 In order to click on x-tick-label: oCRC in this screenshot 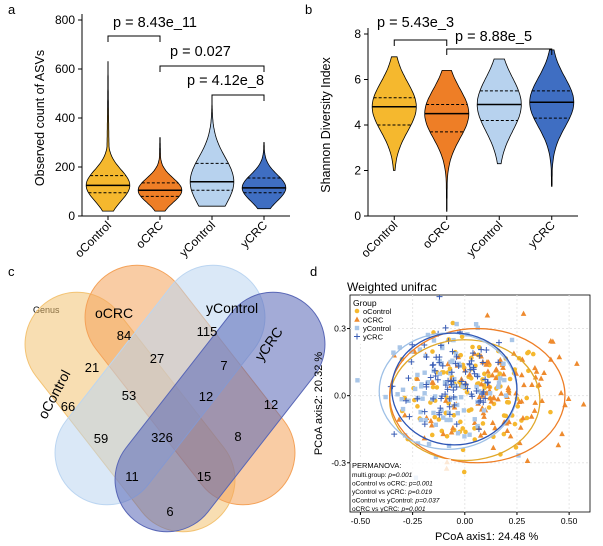, I will do `click(149, 234)`.